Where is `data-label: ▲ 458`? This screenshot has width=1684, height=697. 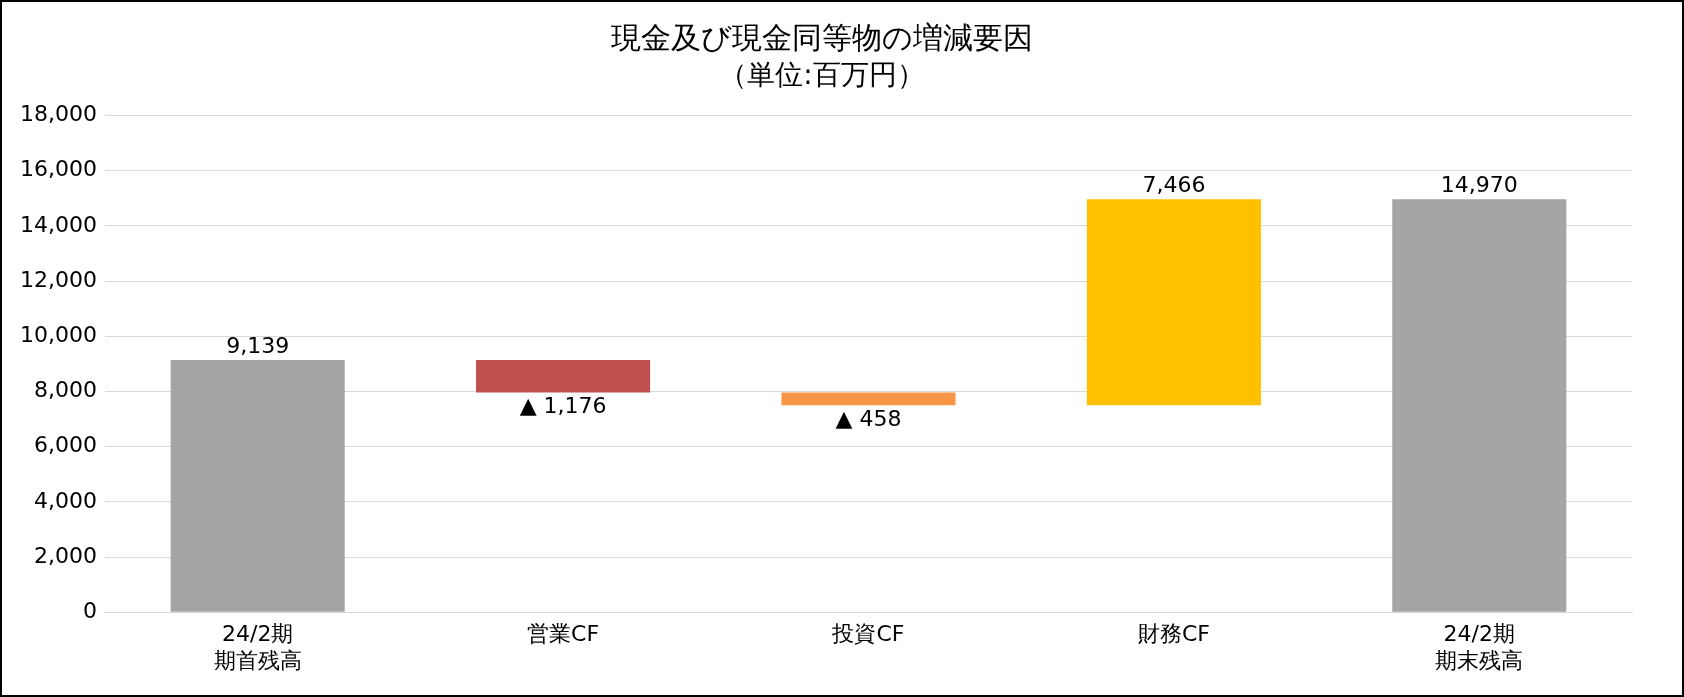
data-label: ▲ 458 is located at coordinates (868, 418).